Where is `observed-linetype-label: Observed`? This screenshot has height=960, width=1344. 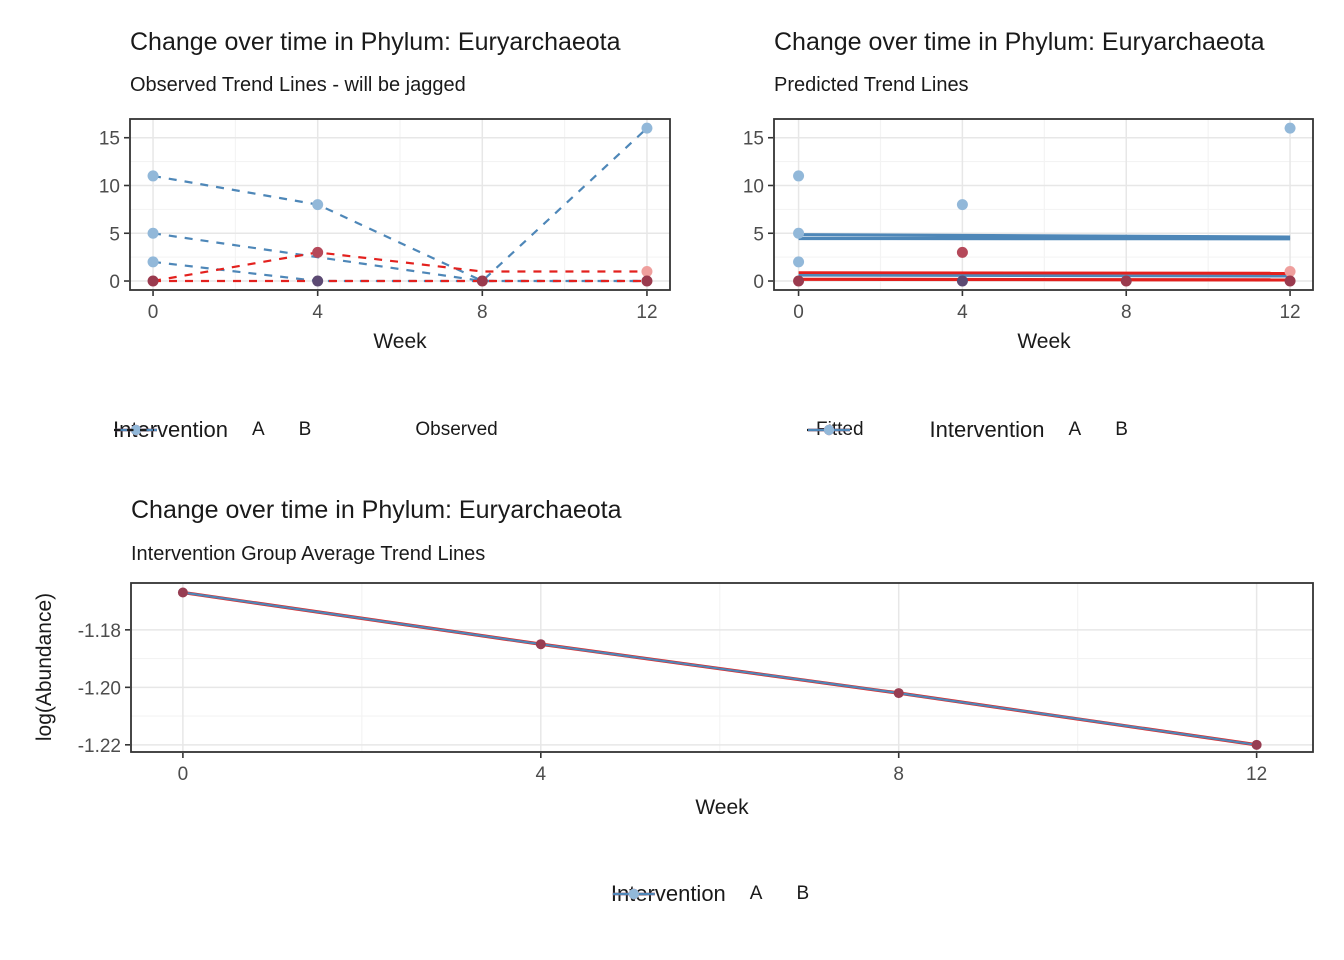
observed-linetype-label: Observed is located at coordinates (456, 429).